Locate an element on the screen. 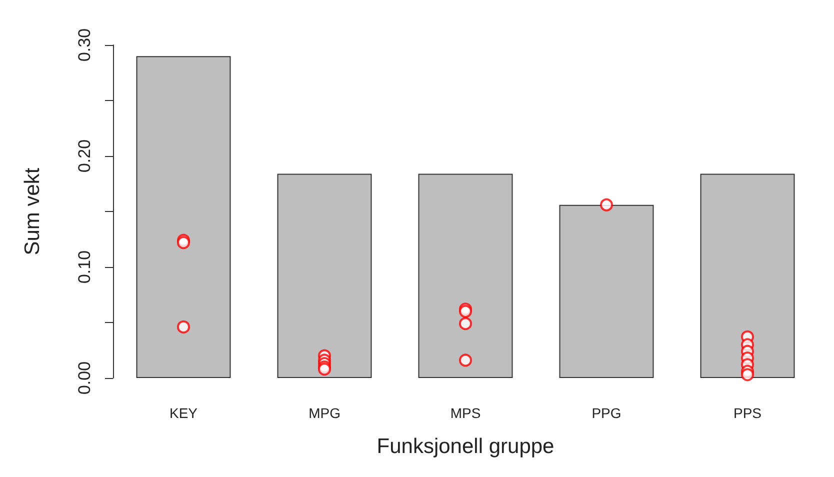  y-tick-label: 0.00 is located at coordinates (84, 378).